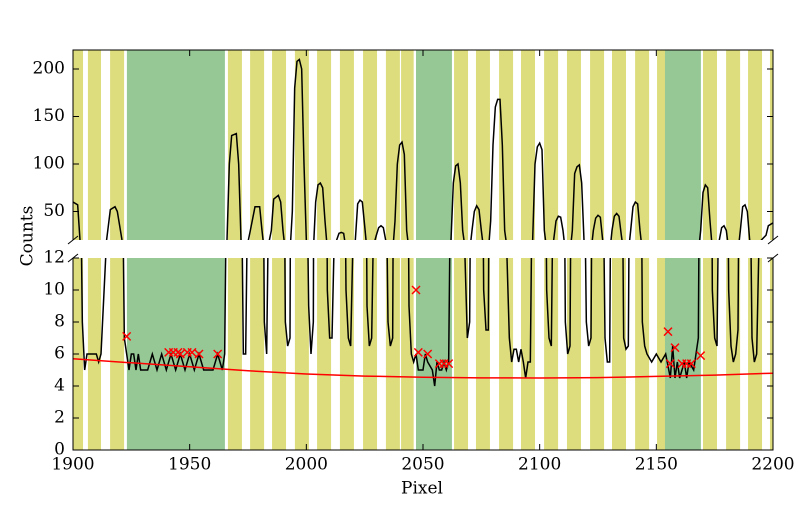 This screenshot has height=510, width=806. I want to click on y-tick-label: 2, so click(59, 418).